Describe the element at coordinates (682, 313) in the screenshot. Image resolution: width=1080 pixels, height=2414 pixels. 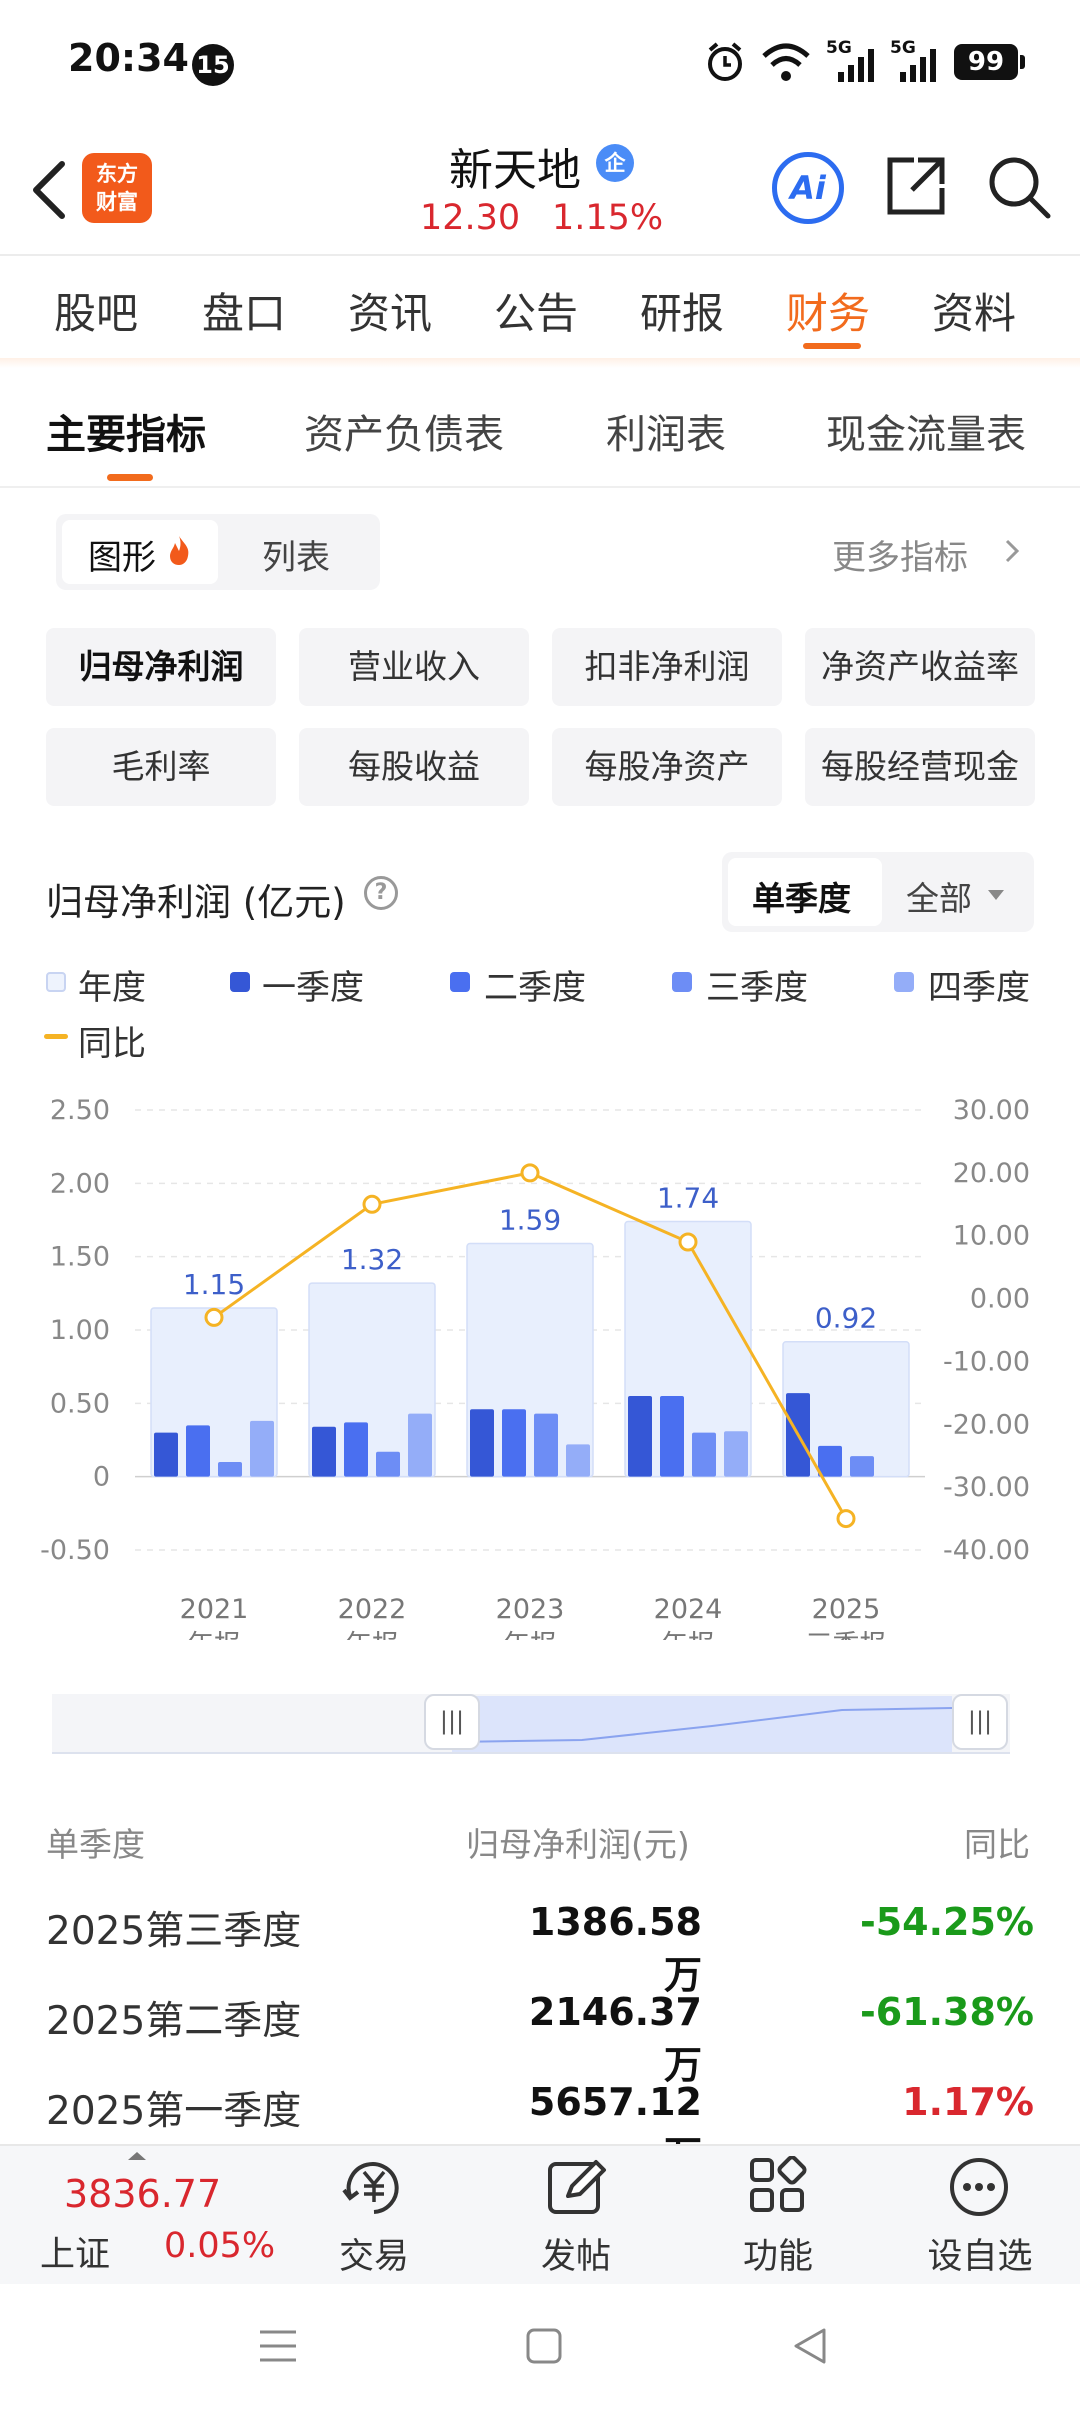
I see `tab-research: 研报` at that location.